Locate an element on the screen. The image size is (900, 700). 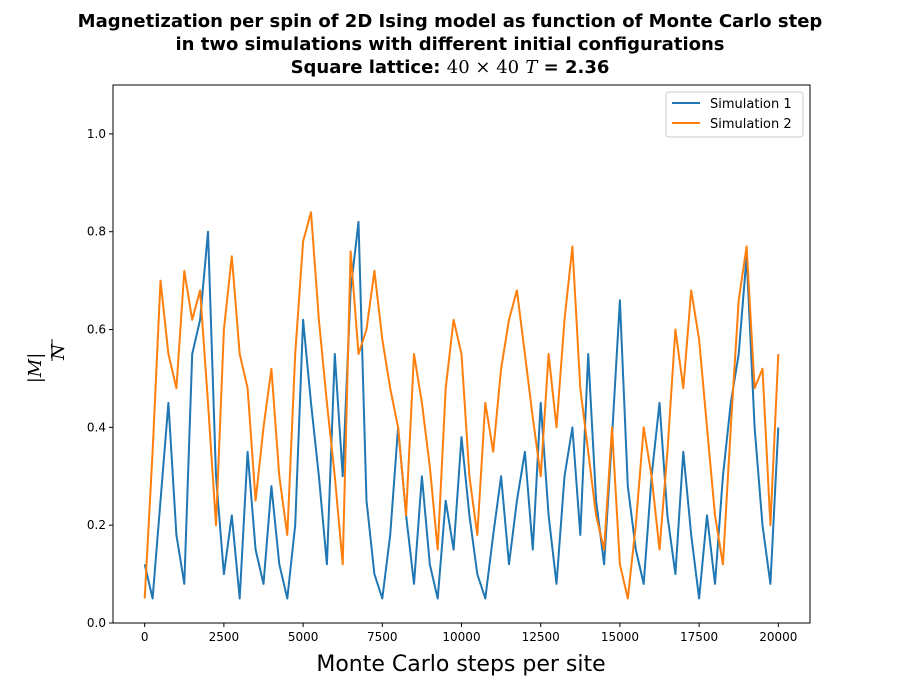
x-tick-label: 12500 is located at coordinates (541, 637).